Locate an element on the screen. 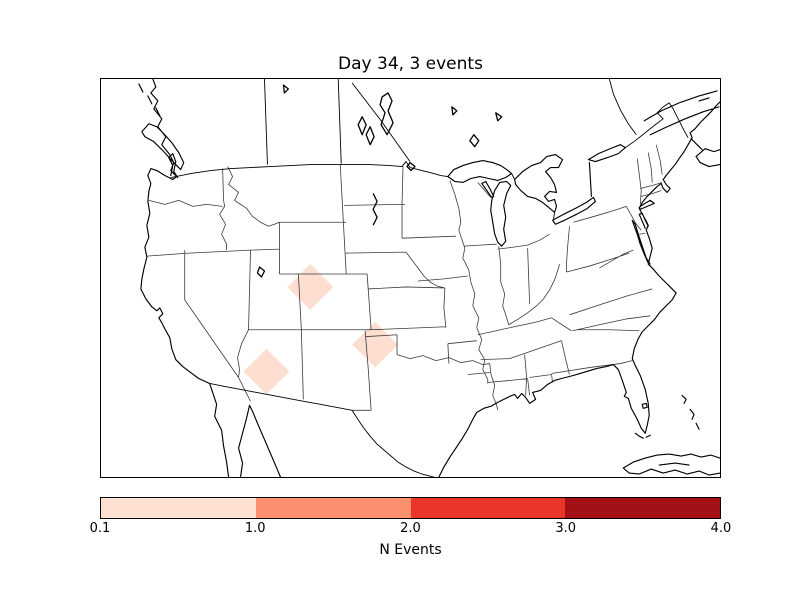  small-lakes is located at coordinates (379, 181).